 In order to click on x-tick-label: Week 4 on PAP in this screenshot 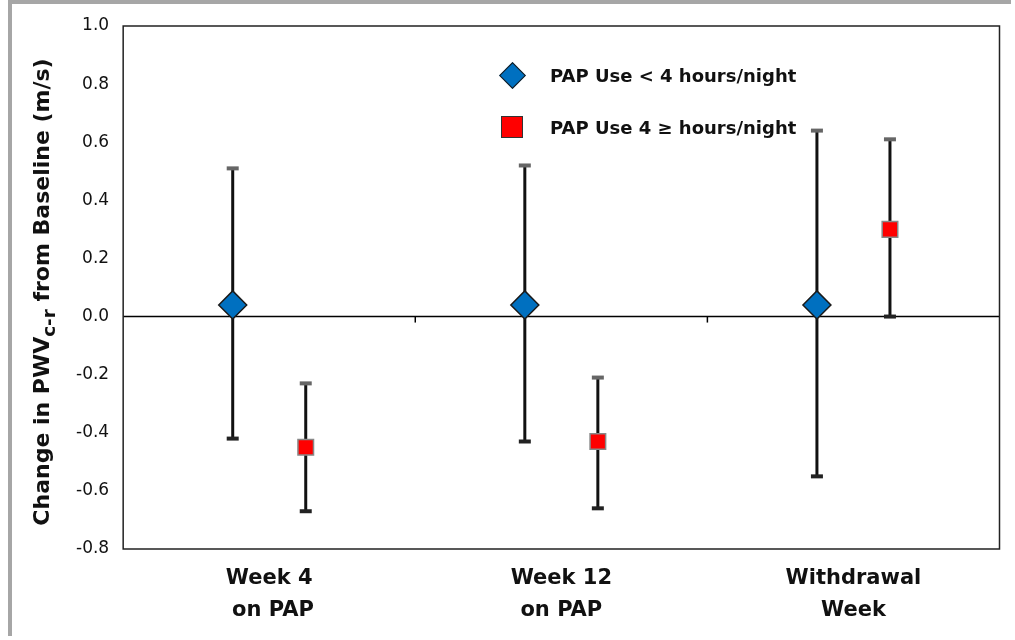, I will do `click(269, 593)`.